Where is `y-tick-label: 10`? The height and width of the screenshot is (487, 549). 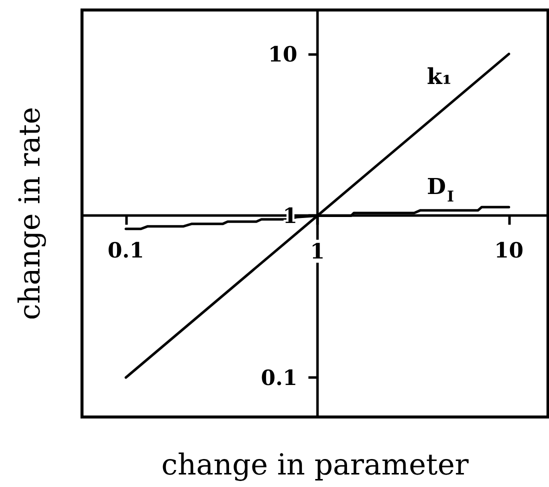 y-tick-label: 10 is located at coordinates (283, 53).